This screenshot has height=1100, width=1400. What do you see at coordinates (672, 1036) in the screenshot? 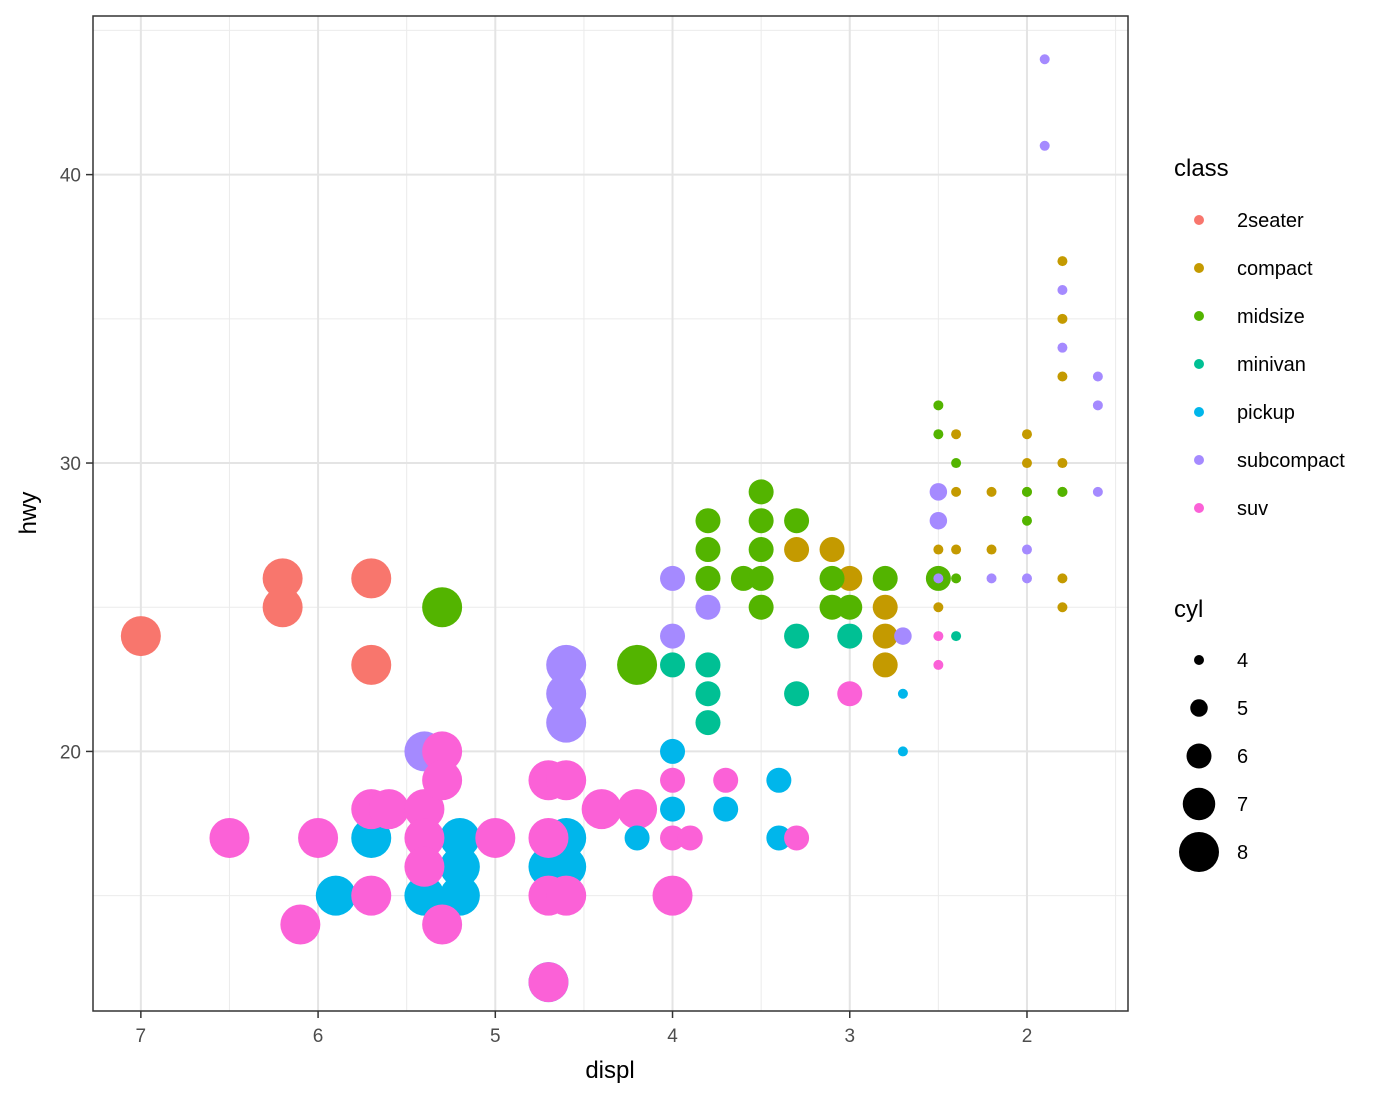
I see `x-tick-label: 4` at bounding box center [672, 1036].